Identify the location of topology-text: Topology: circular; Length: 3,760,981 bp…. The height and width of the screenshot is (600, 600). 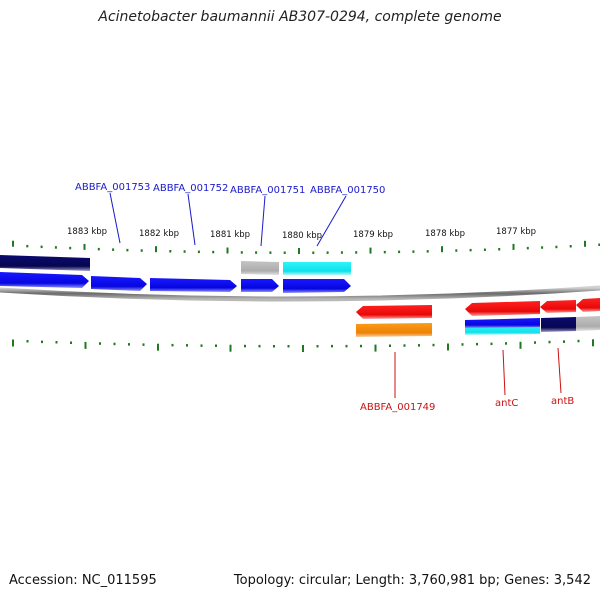
(412, 580).